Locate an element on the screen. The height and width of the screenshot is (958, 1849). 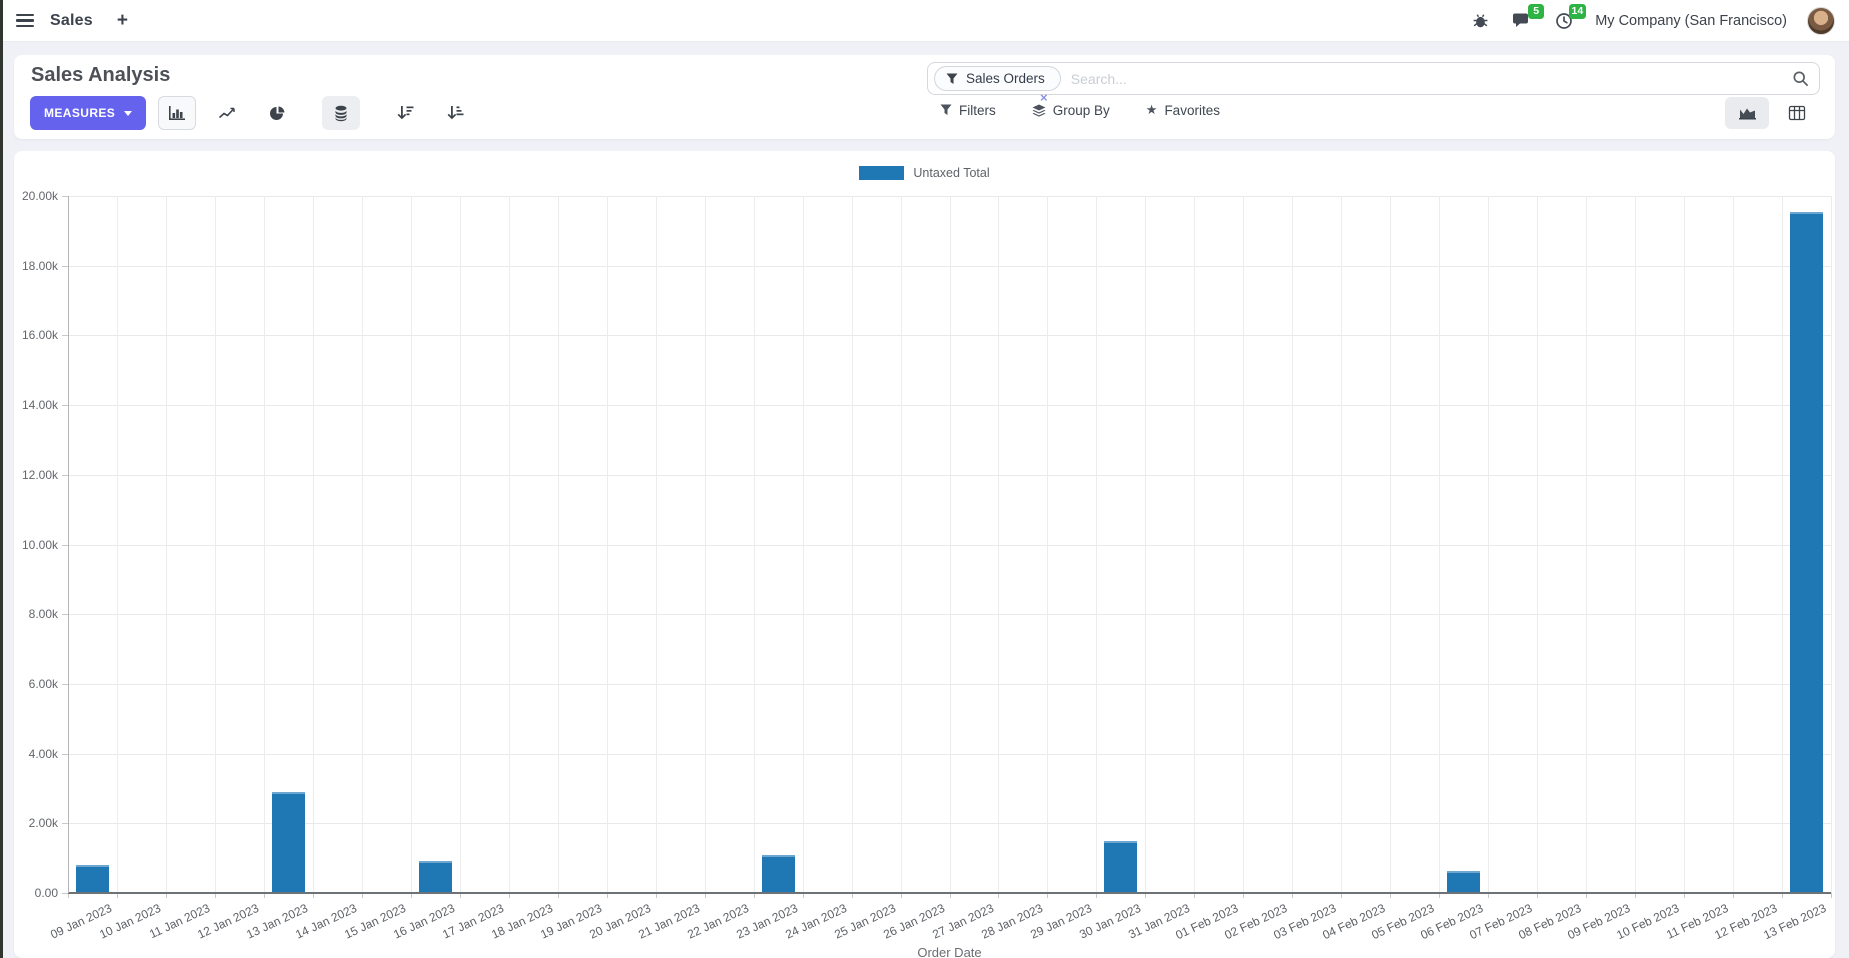
group-by-label: Group By is located at coordinates (1081, 110).